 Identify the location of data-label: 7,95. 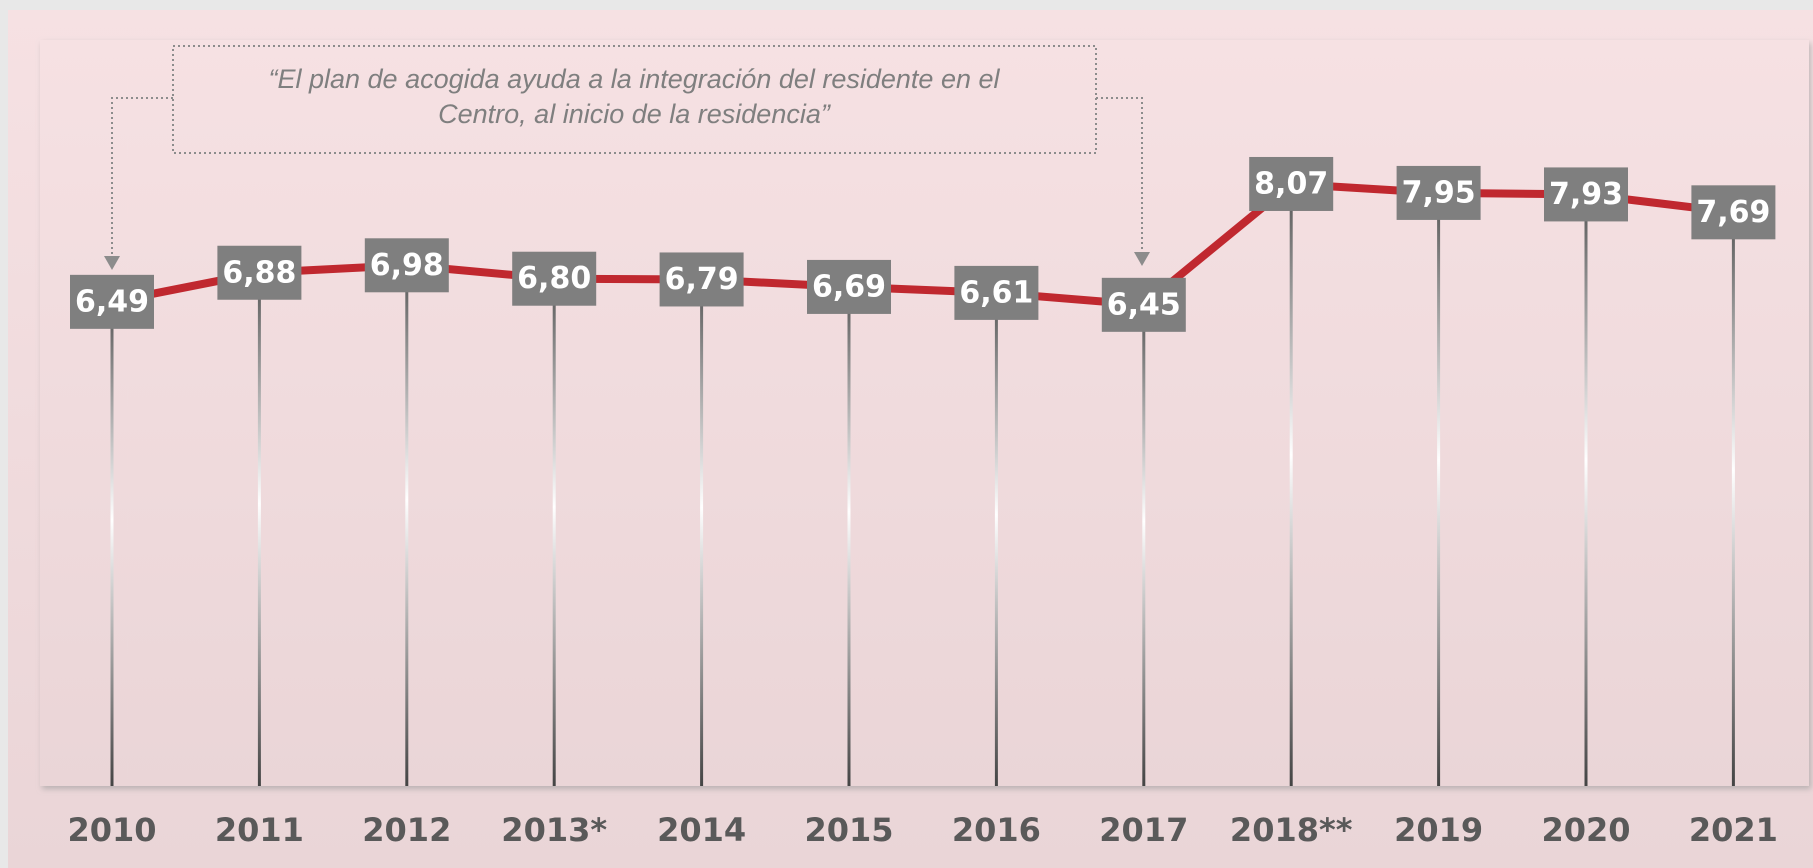
(1439, 192).